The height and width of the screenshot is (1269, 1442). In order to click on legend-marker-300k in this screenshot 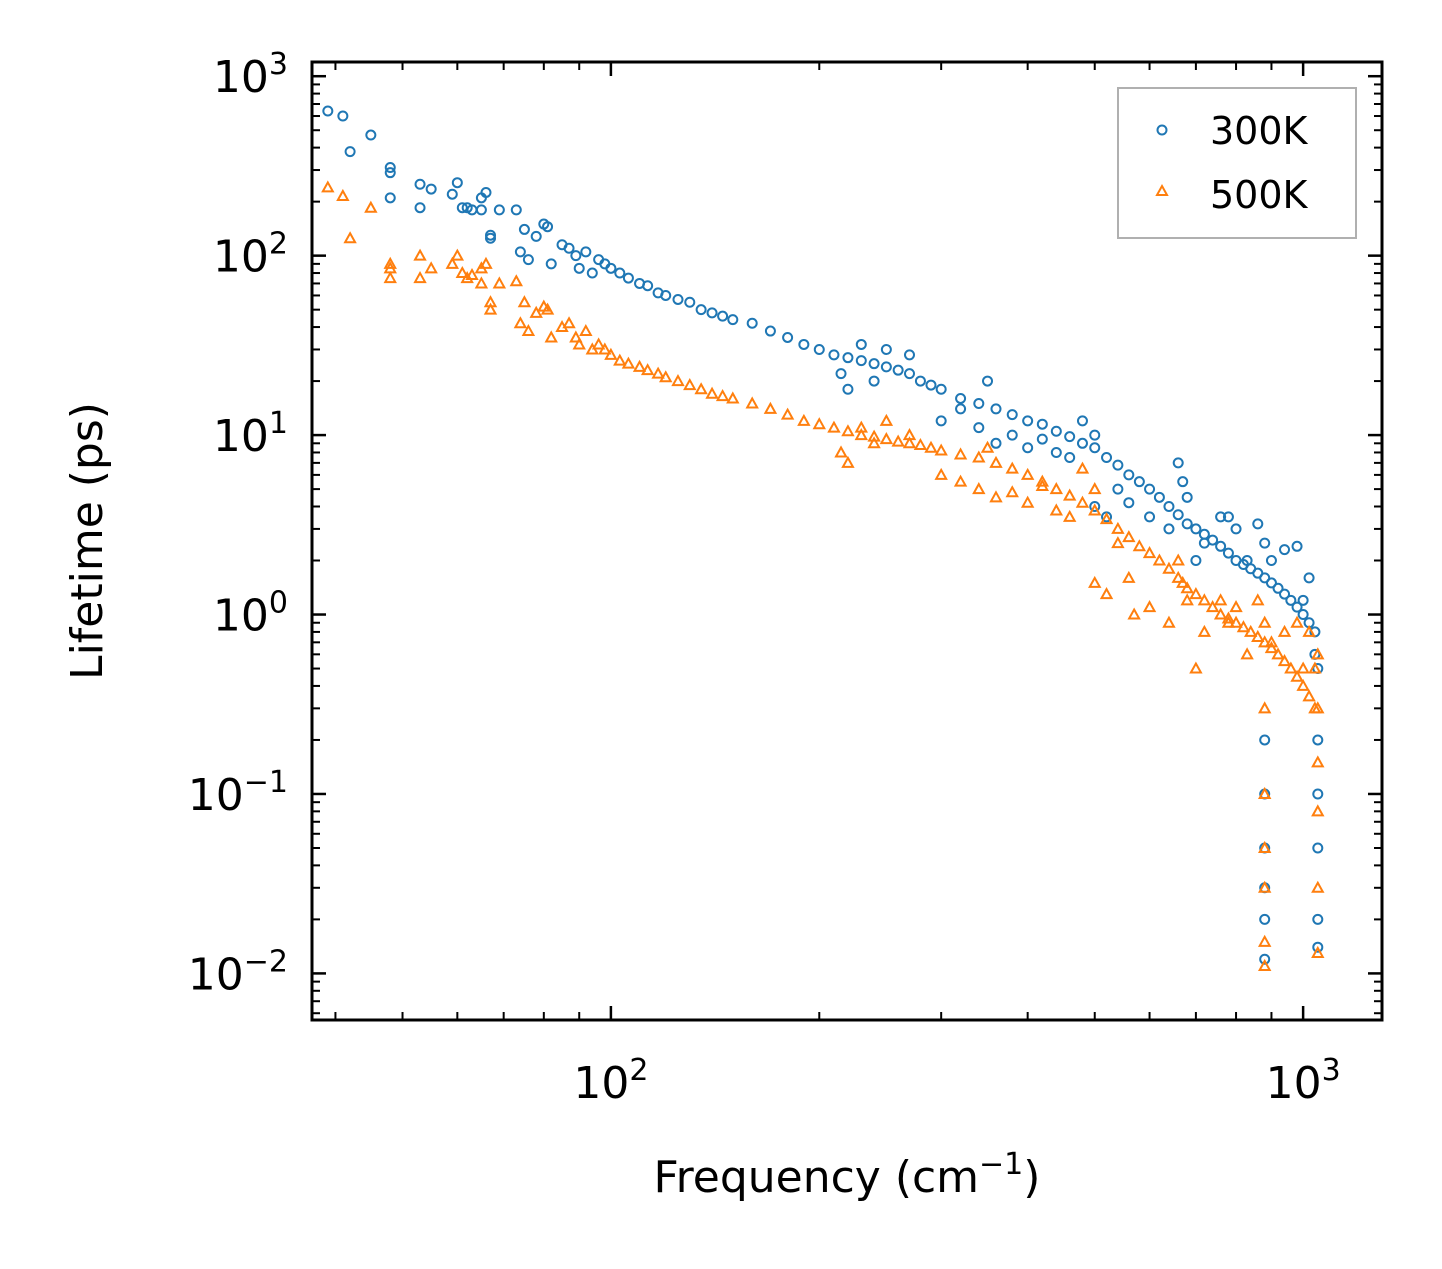, I will do `click(1162, 130)`.